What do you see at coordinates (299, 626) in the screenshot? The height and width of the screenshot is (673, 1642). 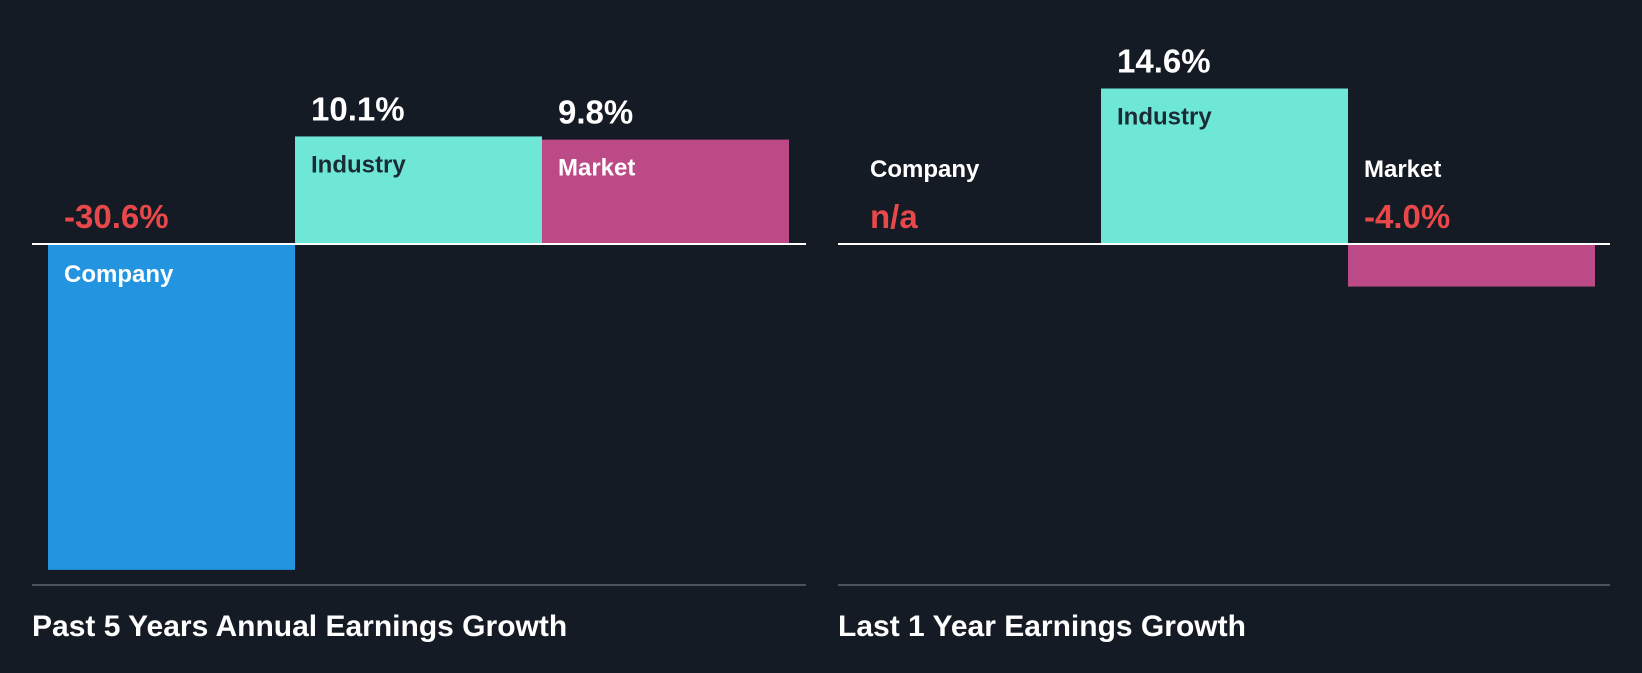 I see `chart-title-past-5-years: Past 5 Years Annual Earnings Growth` at bounding box center [299, 626].